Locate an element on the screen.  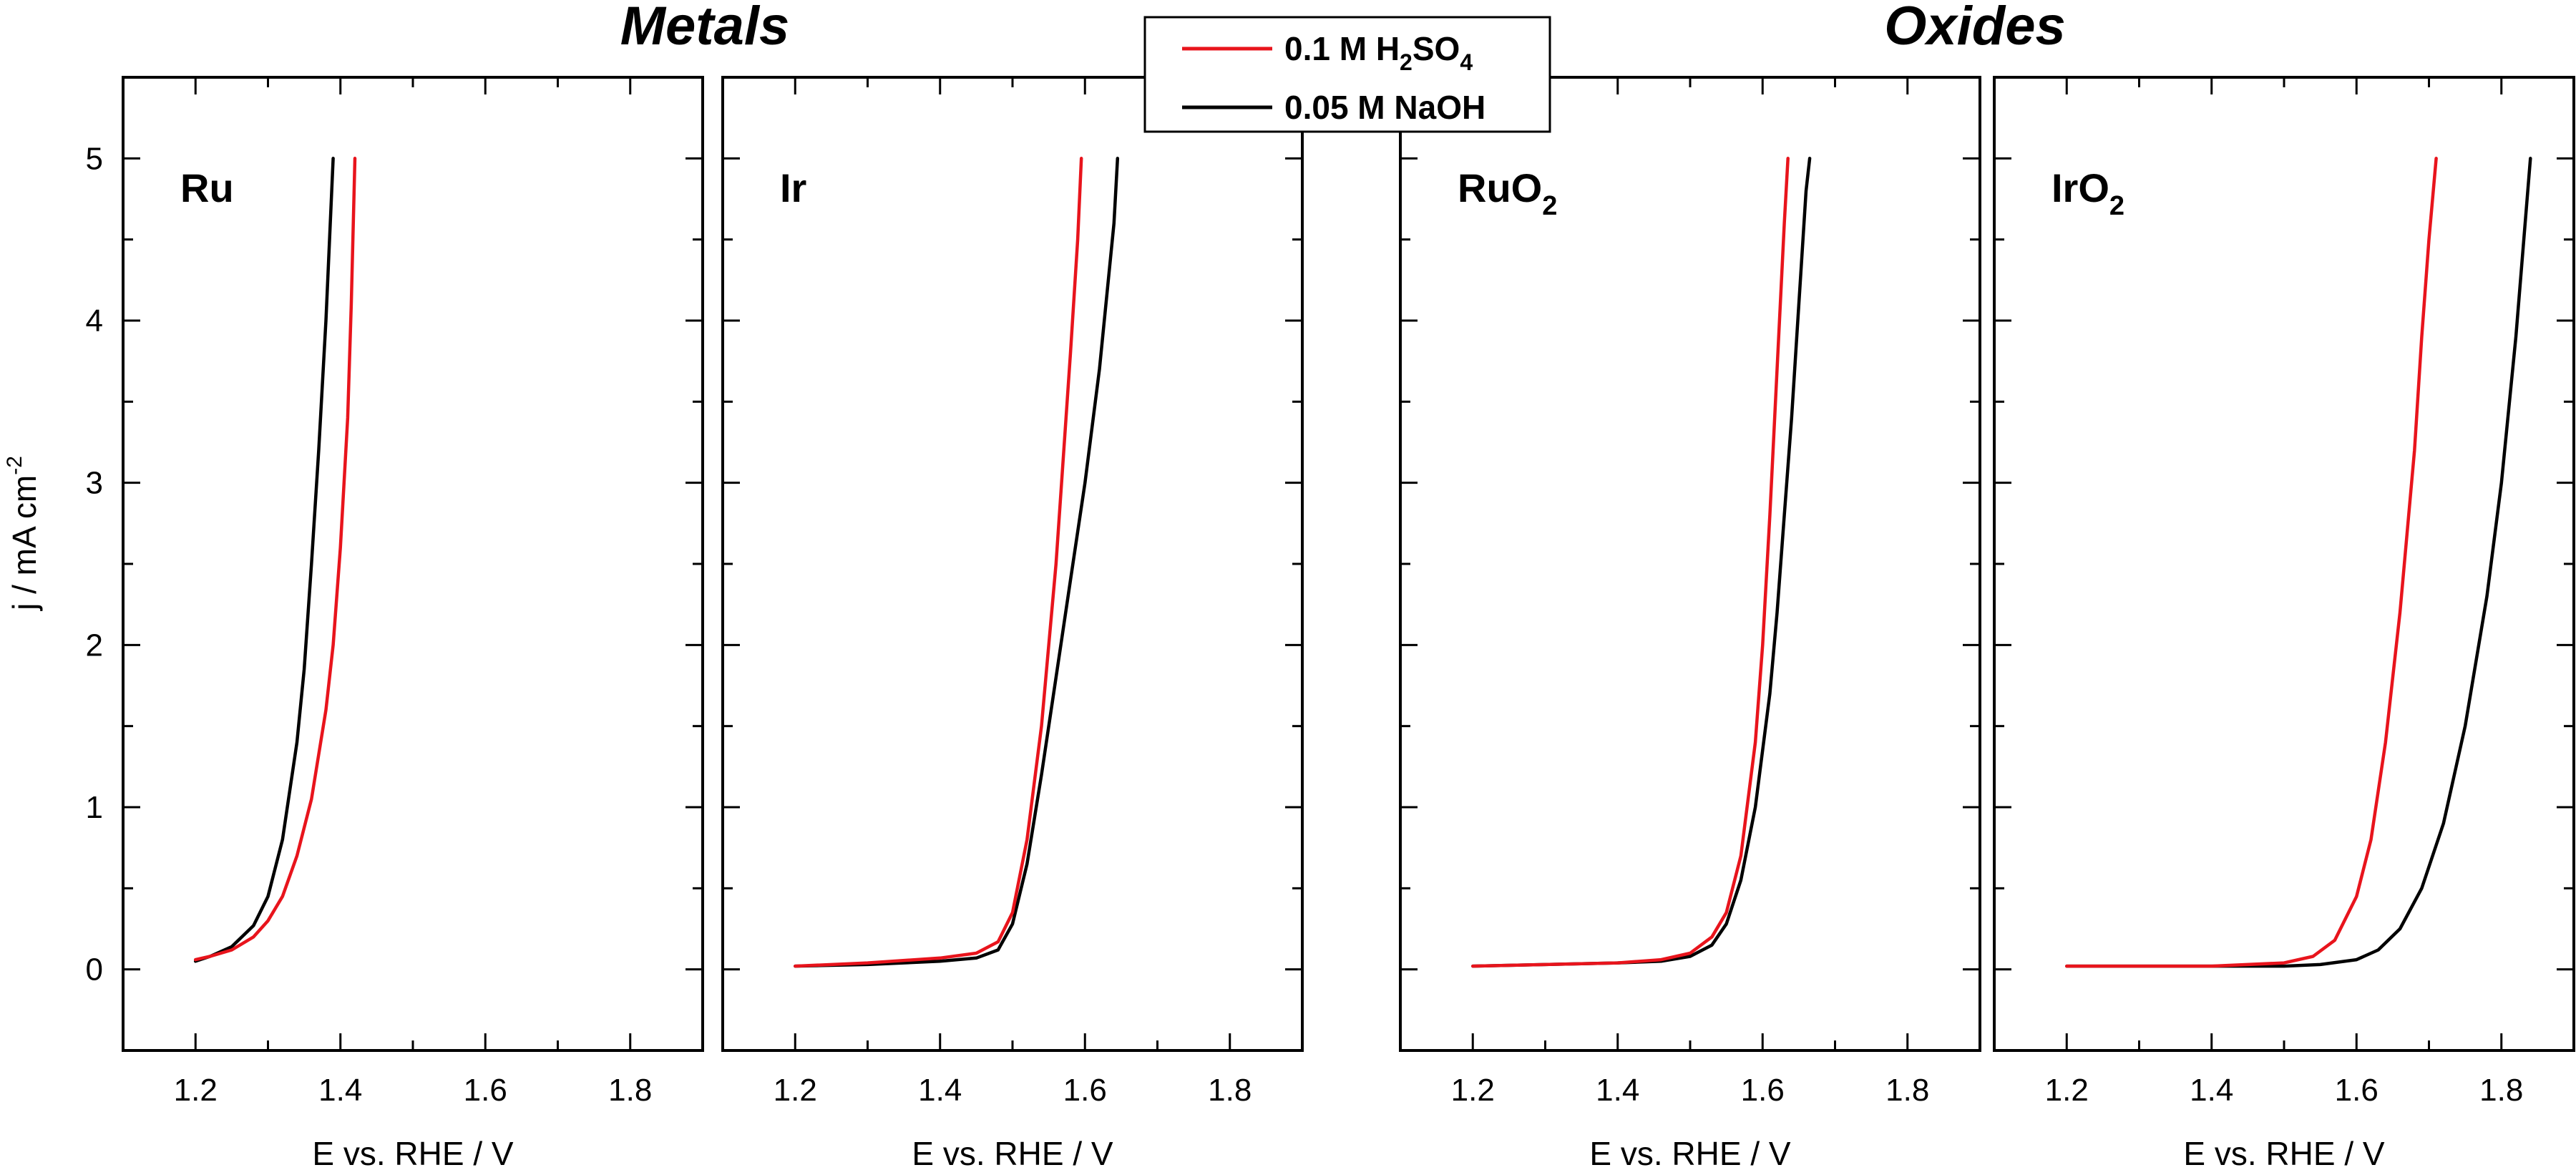
group-title-oxides: Oxides is located at coordinates (1974, 29).